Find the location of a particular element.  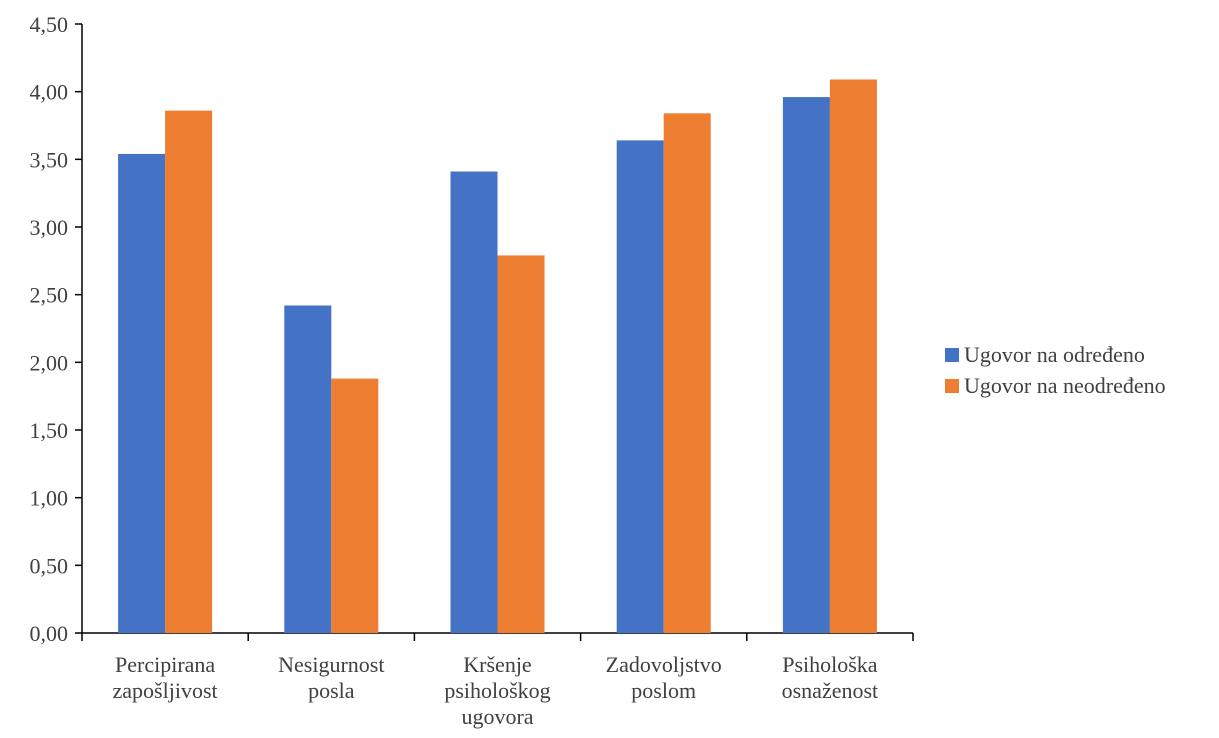

x-category-label: Percipirana zapošljivost is located at coordinates (165, 677).